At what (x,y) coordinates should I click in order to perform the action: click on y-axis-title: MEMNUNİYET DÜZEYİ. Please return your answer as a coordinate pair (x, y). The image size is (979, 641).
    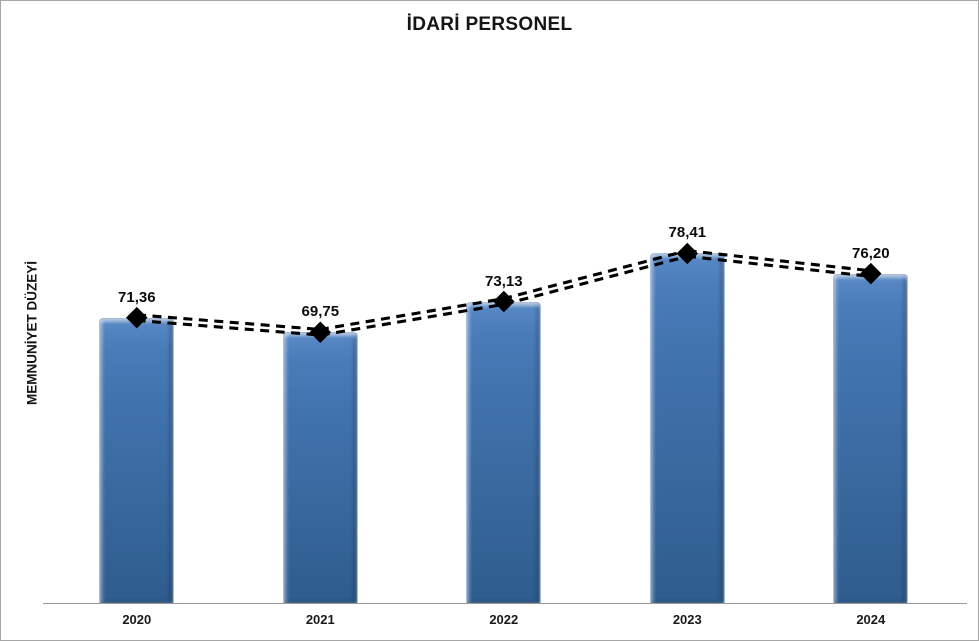
    Looking at the image, I should click on (32, 333).